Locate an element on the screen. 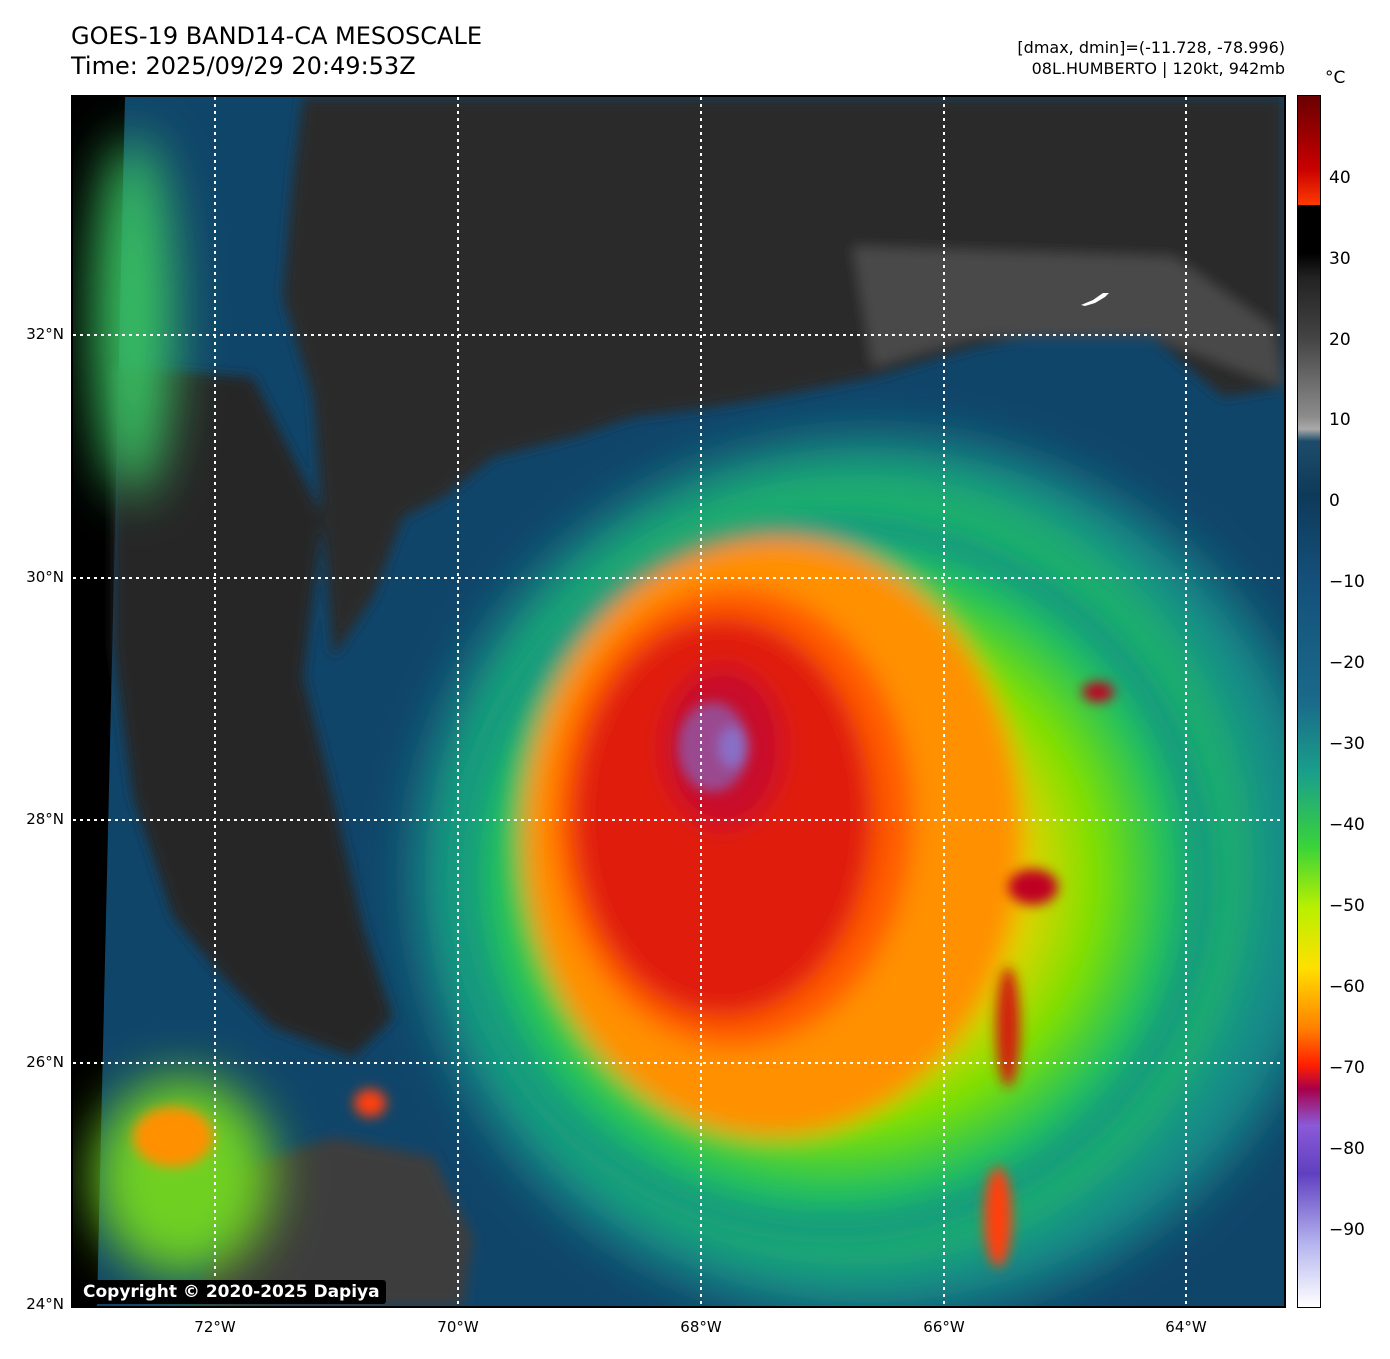 This screenshot has width=1390, height=1359. lon-label-66w: 66°W is located at coordinates (944, 1327).